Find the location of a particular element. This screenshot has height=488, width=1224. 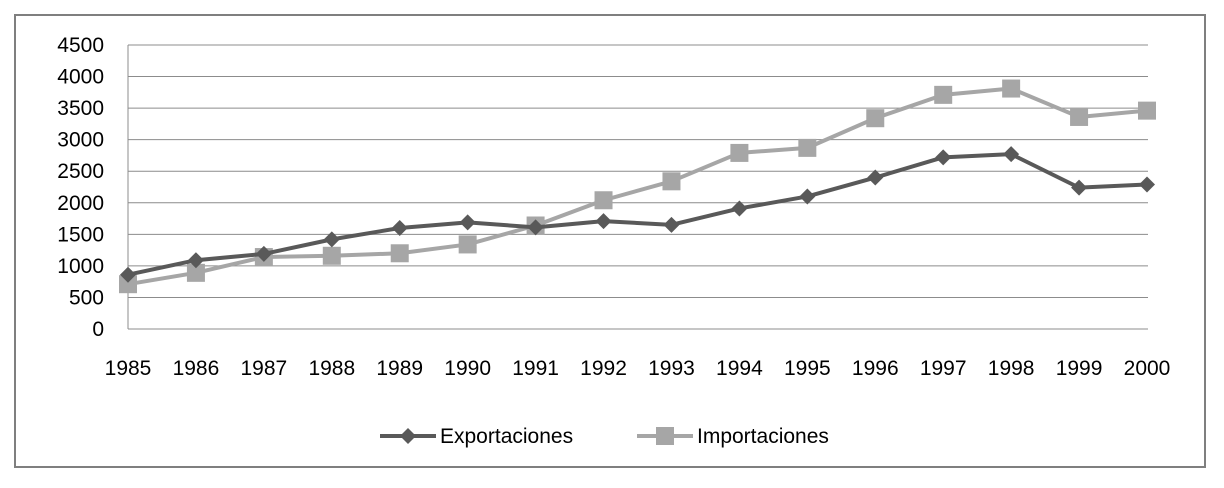

legend-item-exportaciones: Exportaciones is located at coordinates (476, 436).